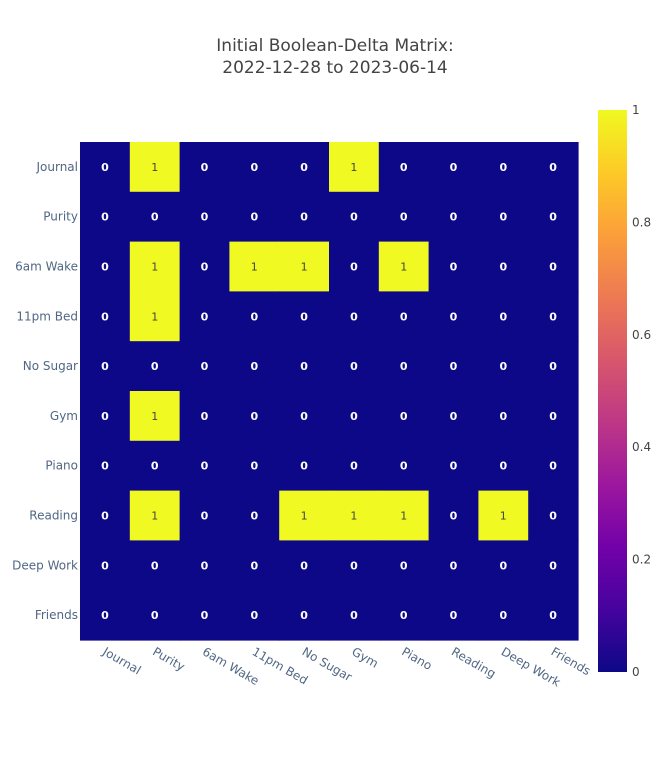 The width and height of the screenshot is (670, 763). What do you see at coordinates (364, 657) in the screenshot?
I see `x-tick-gym: Gym` at bounding box center [364, 657].